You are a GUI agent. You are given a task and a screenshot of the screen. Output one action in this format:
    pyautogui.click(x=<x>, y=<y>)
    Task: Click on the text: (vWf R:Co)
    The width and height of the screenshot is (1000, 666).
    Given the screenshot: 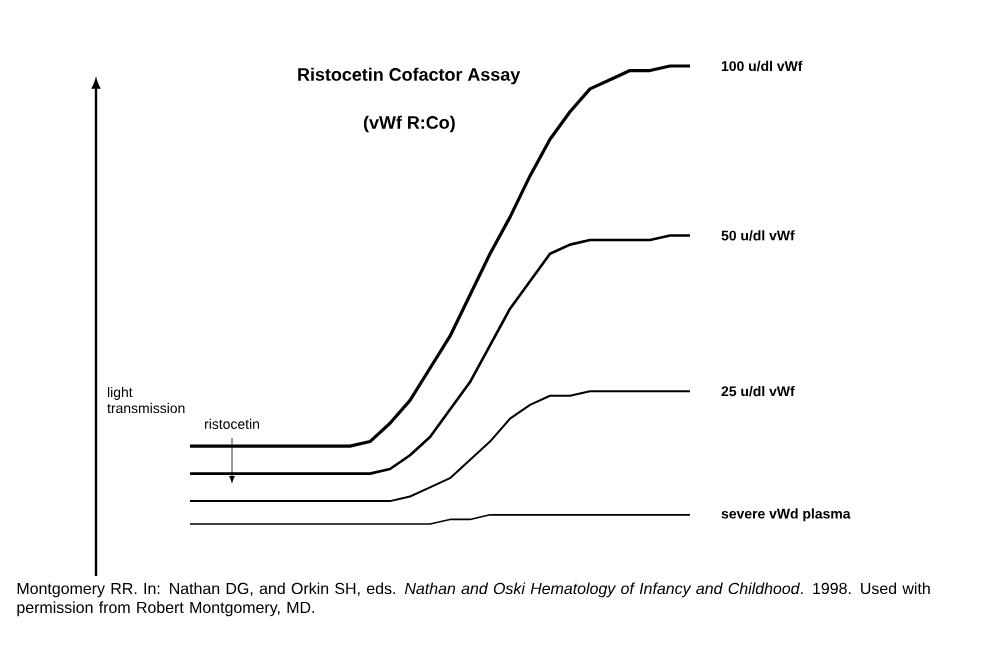 What is the action you would take?
    pyautogui.click(x=409, y=124)
    